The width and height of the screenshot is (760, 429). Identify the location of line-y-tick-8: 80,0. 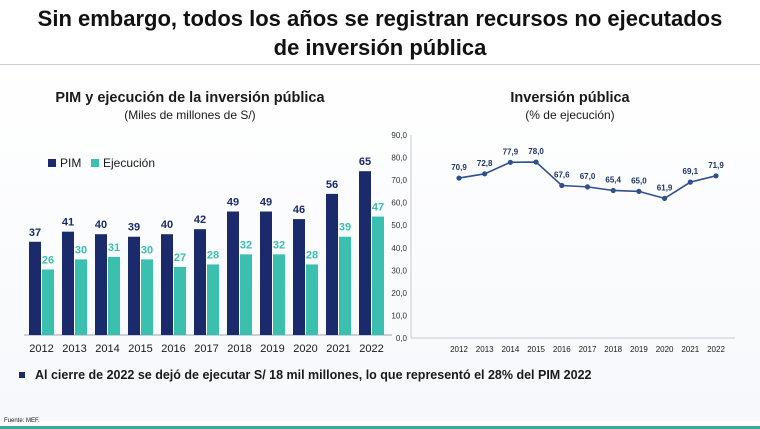
(399, 158).